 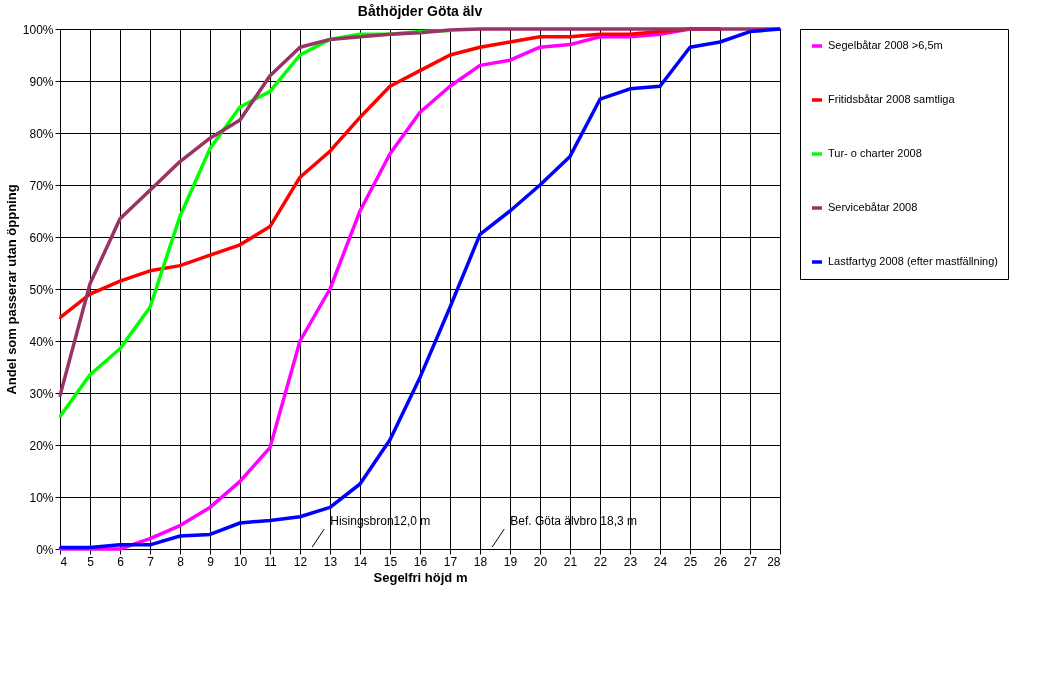 What do you see at coordinates (181, 561) in the screenshot?
I see `x-tick-label: 8` at bounding box center [181, 561].